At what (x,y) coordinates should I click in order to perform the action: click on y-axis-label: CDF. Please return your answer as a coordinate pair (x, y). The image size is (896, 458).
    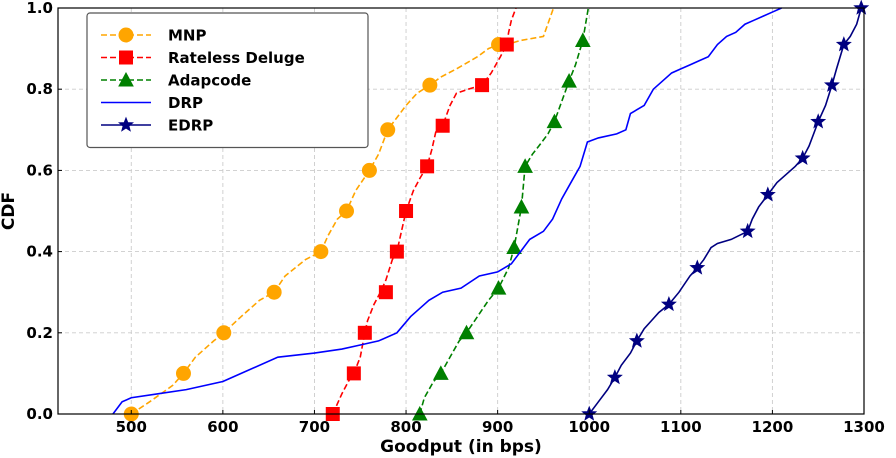
    Looking at the image, I should click on (9, 211).